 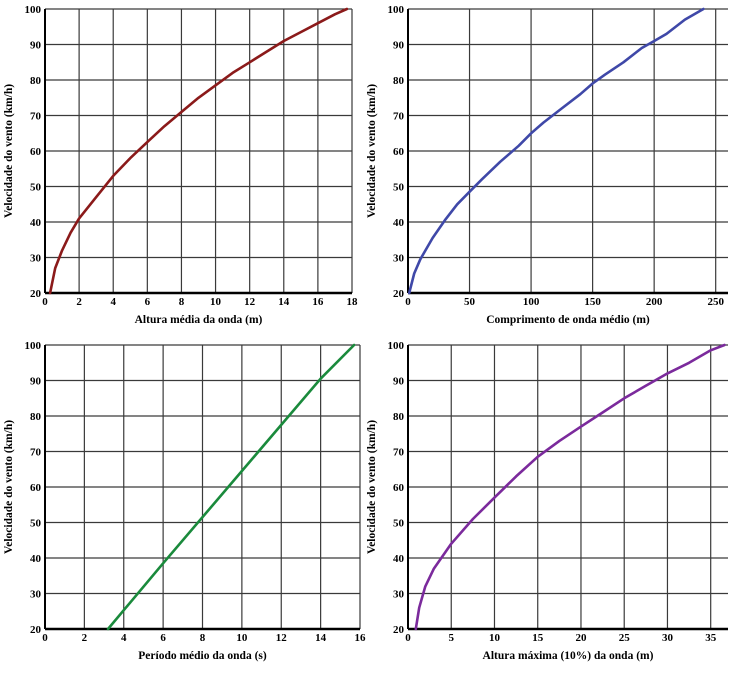 What do you see at coordinates (715, 302) in the screenshot?
I see `x-tick-label: 250` at bounding box center [715, 302].